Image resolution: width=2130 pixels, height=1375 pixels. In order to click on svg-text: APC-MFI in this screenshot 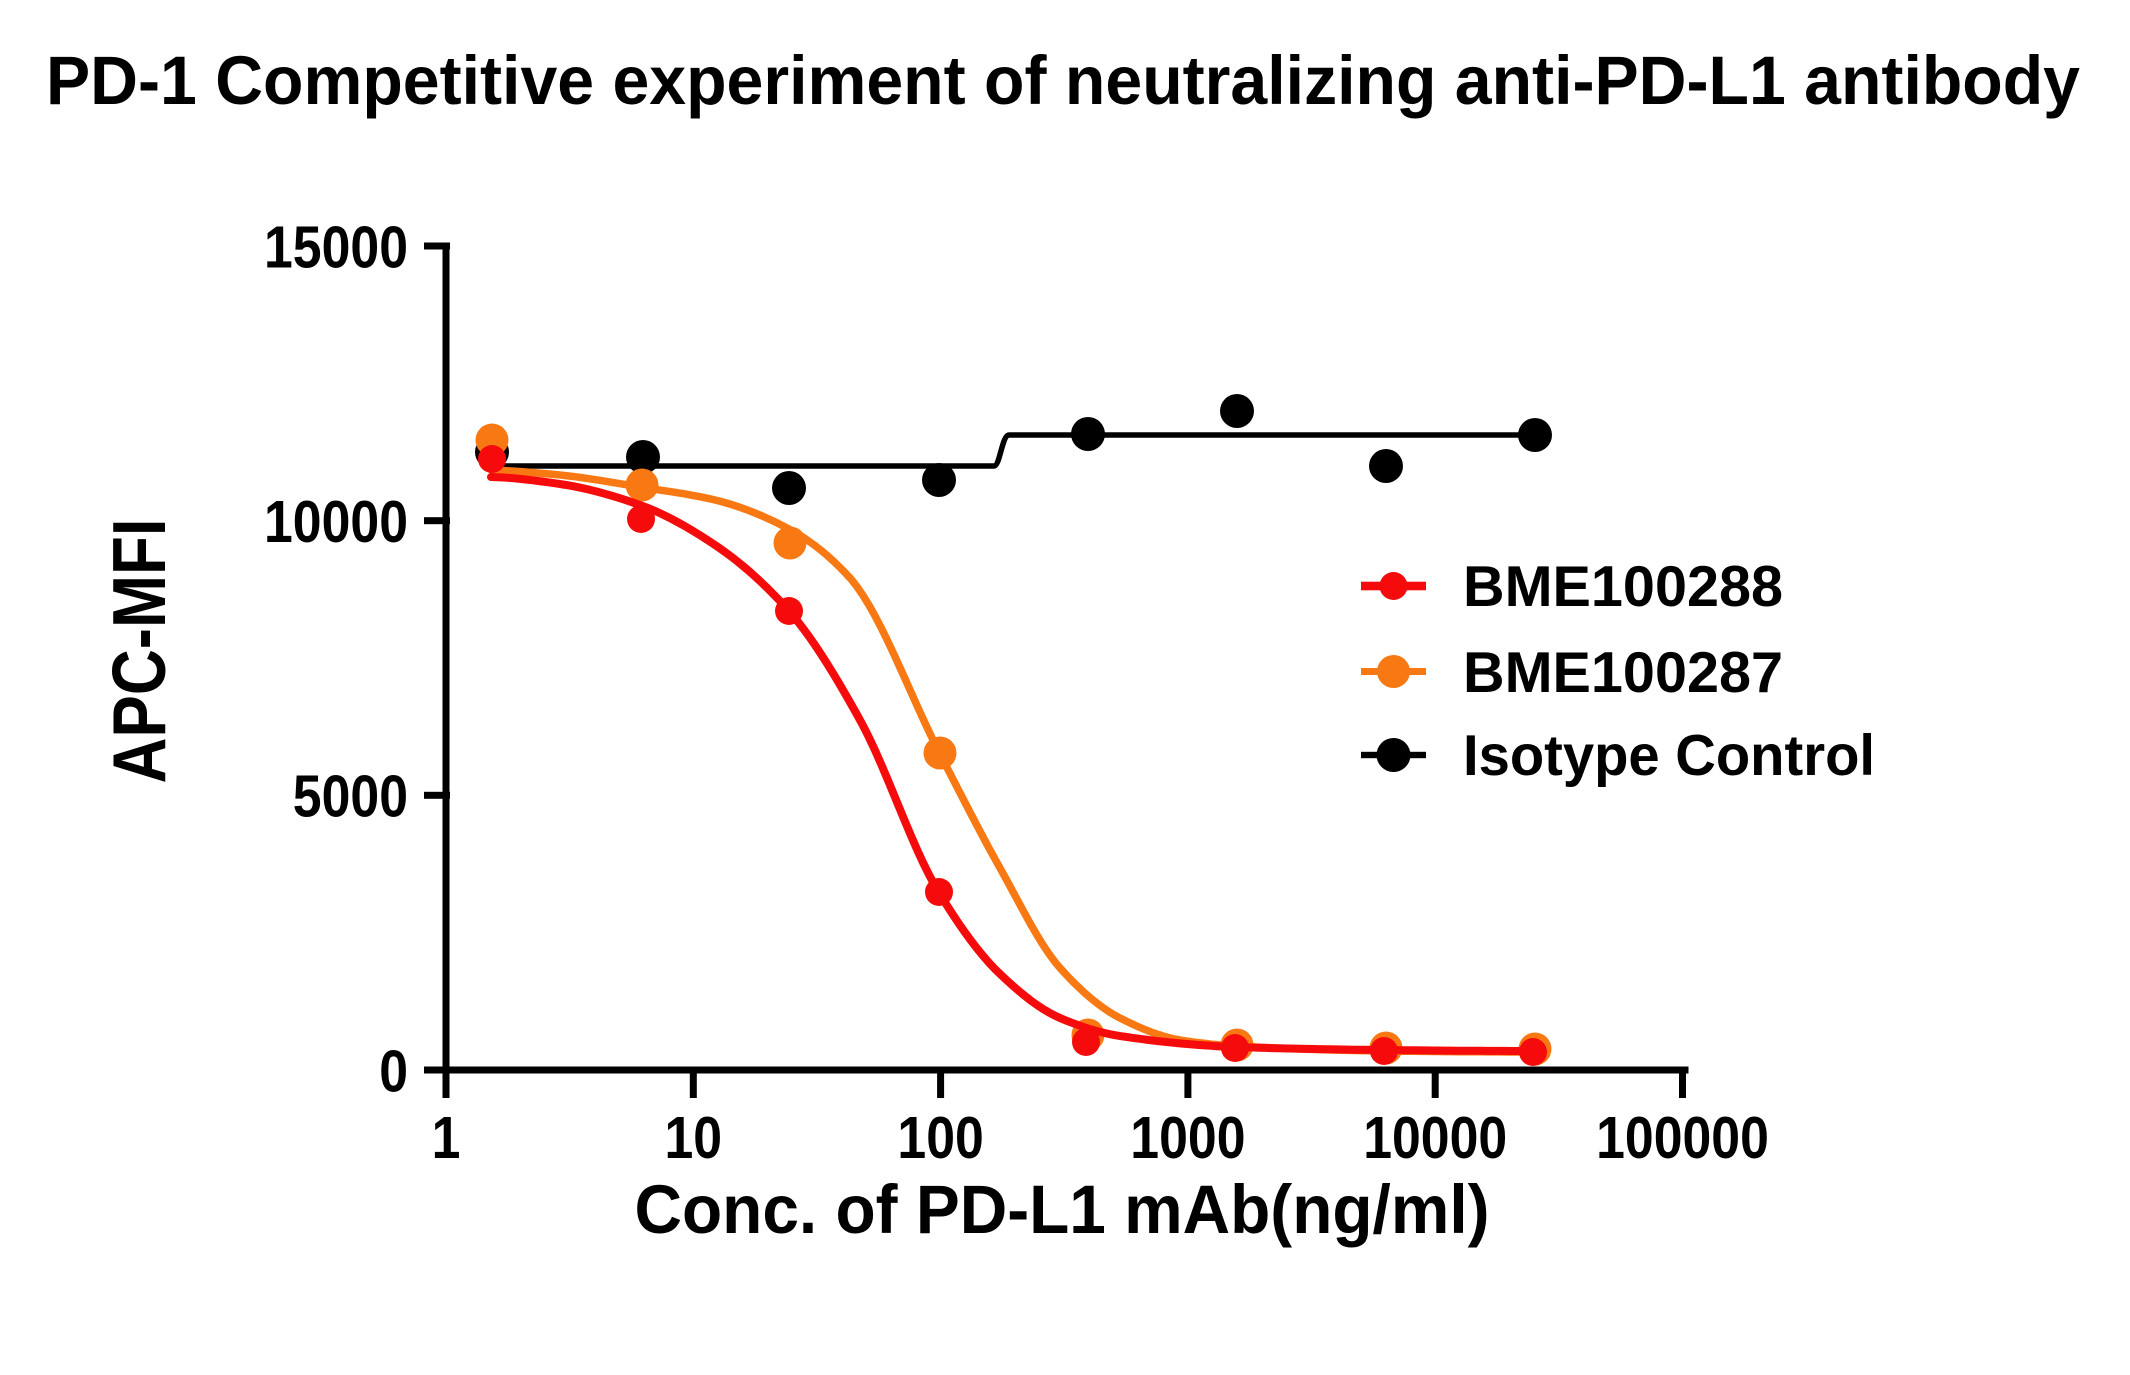, I will do `click(139, 651)`.